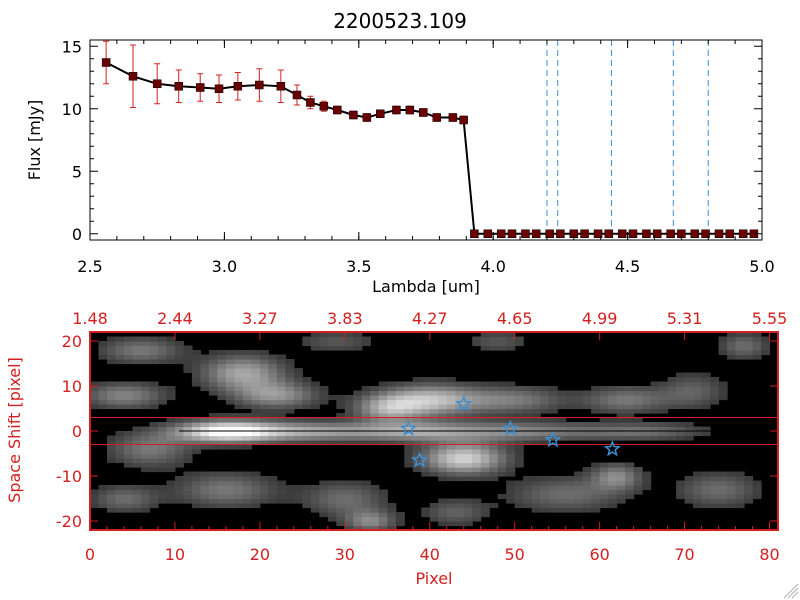 This screenshot has height=600, width=800. Describe the element at coordinates (69, 476) in the screenshot. I see `y-tick-label: -10` at that location.